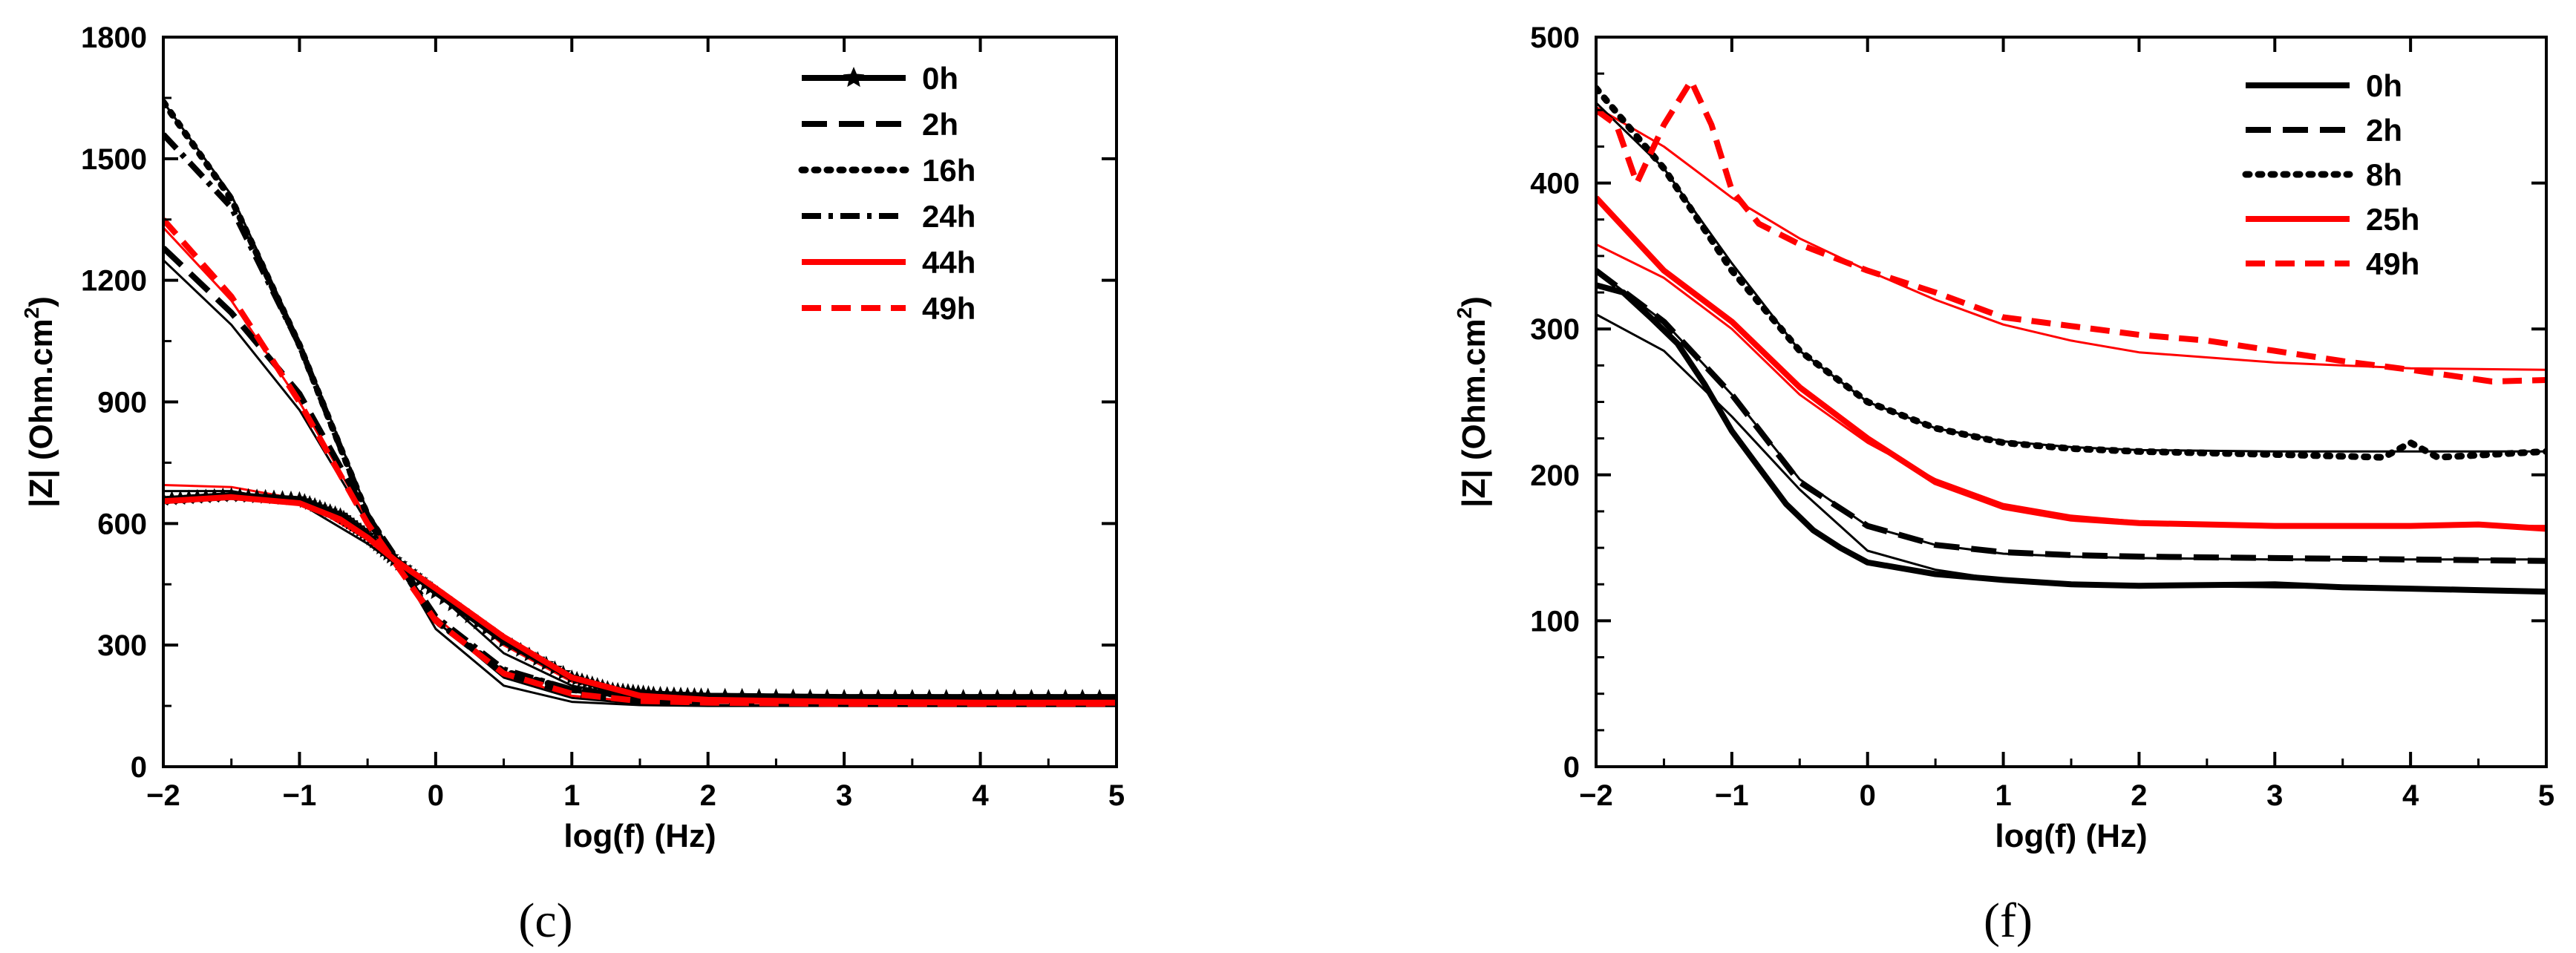 Image resolution: width=2576 pixels, height=953 pixels. I want to click on chart-c-y-tick-label: 900, so click(122, 403).